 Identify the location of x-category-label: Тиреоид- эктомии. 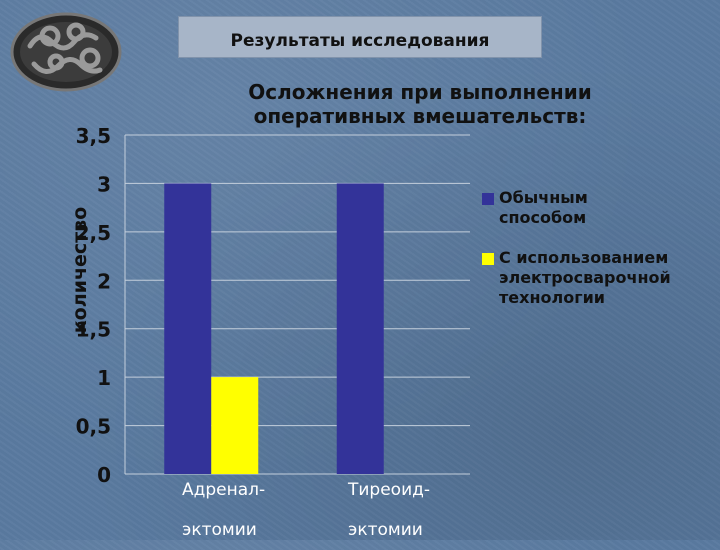
(389, 510).